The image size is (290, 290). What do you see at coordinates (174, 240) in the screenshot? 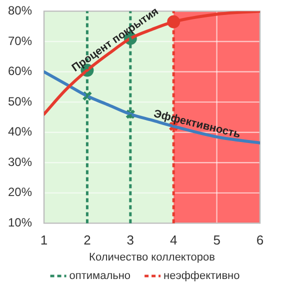
I see `x-tick-label: 4` at bounding box center [174, 240].